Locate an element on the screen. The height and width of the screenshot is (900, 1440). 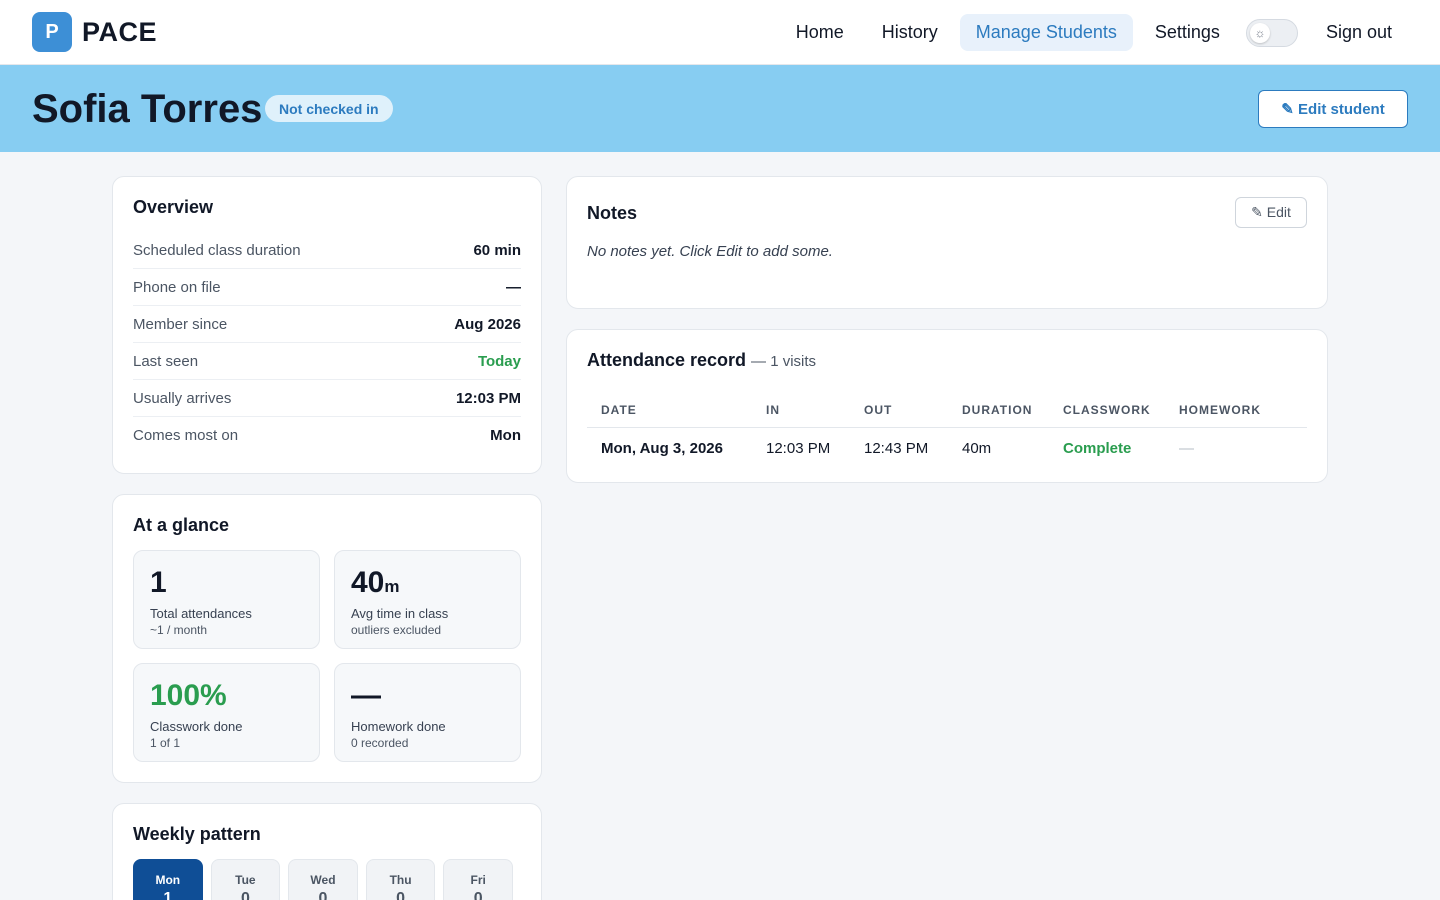
attendance-header: Attendance record — 1 visits is located at coordinates (947, 360).